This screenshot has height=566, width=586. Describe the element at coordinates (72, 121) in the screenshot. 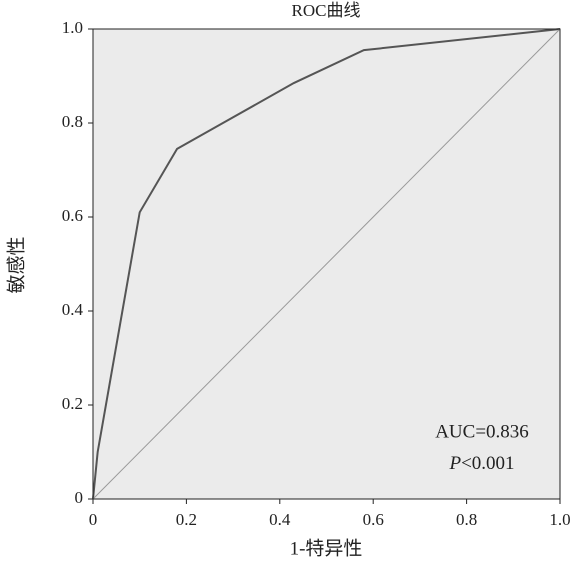

I see `y-tick-label: 0.8` at that location.